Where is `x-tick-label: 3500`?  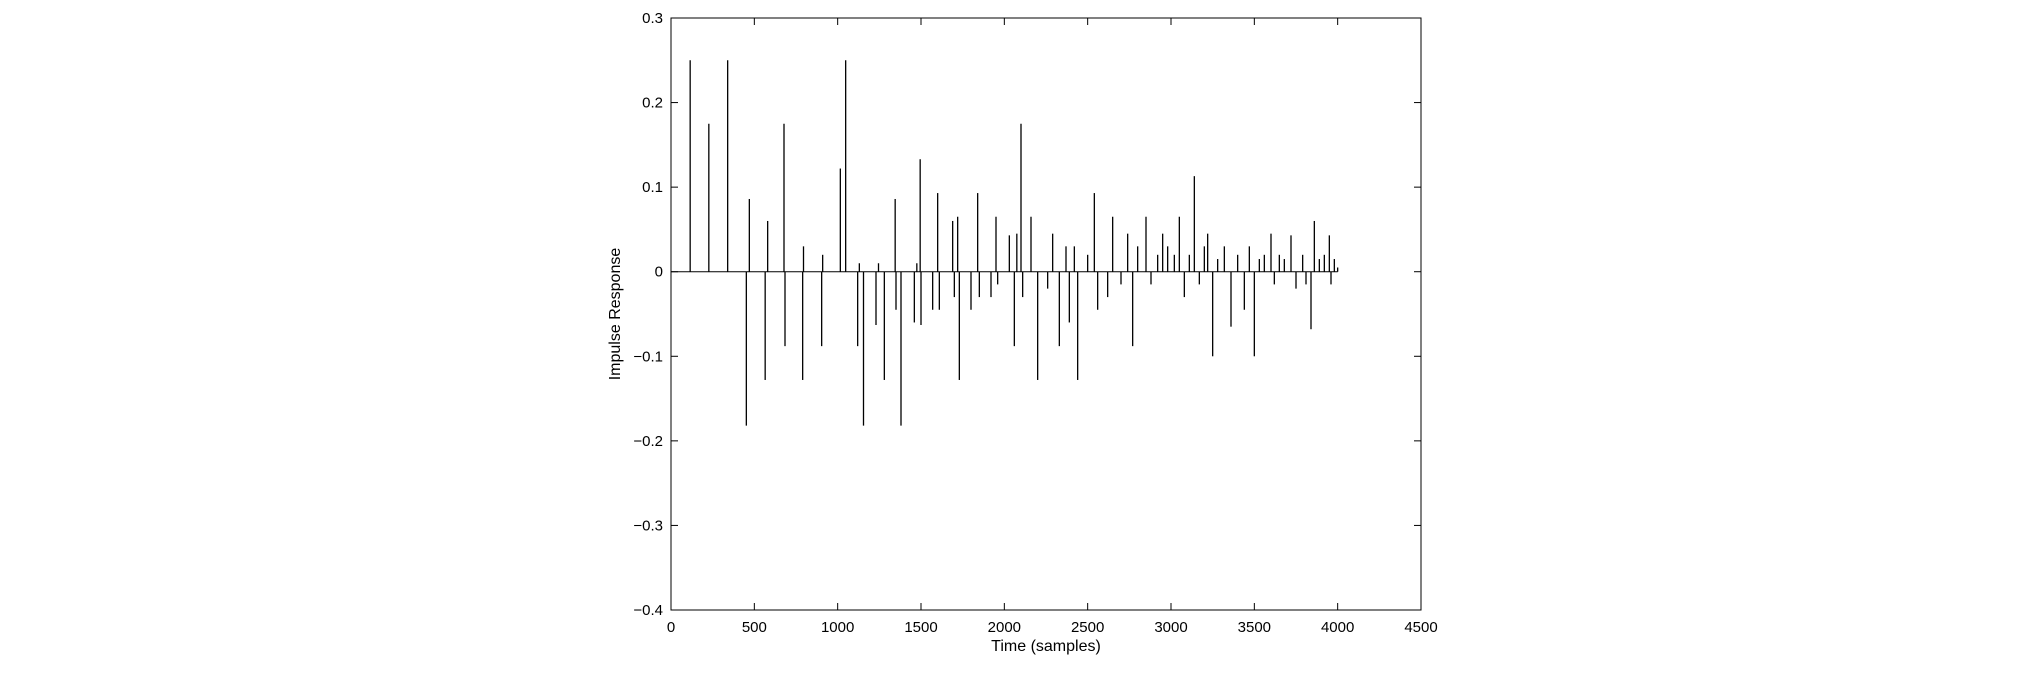
x-tick-label: 3500 is located at coordinates (1254, 627).